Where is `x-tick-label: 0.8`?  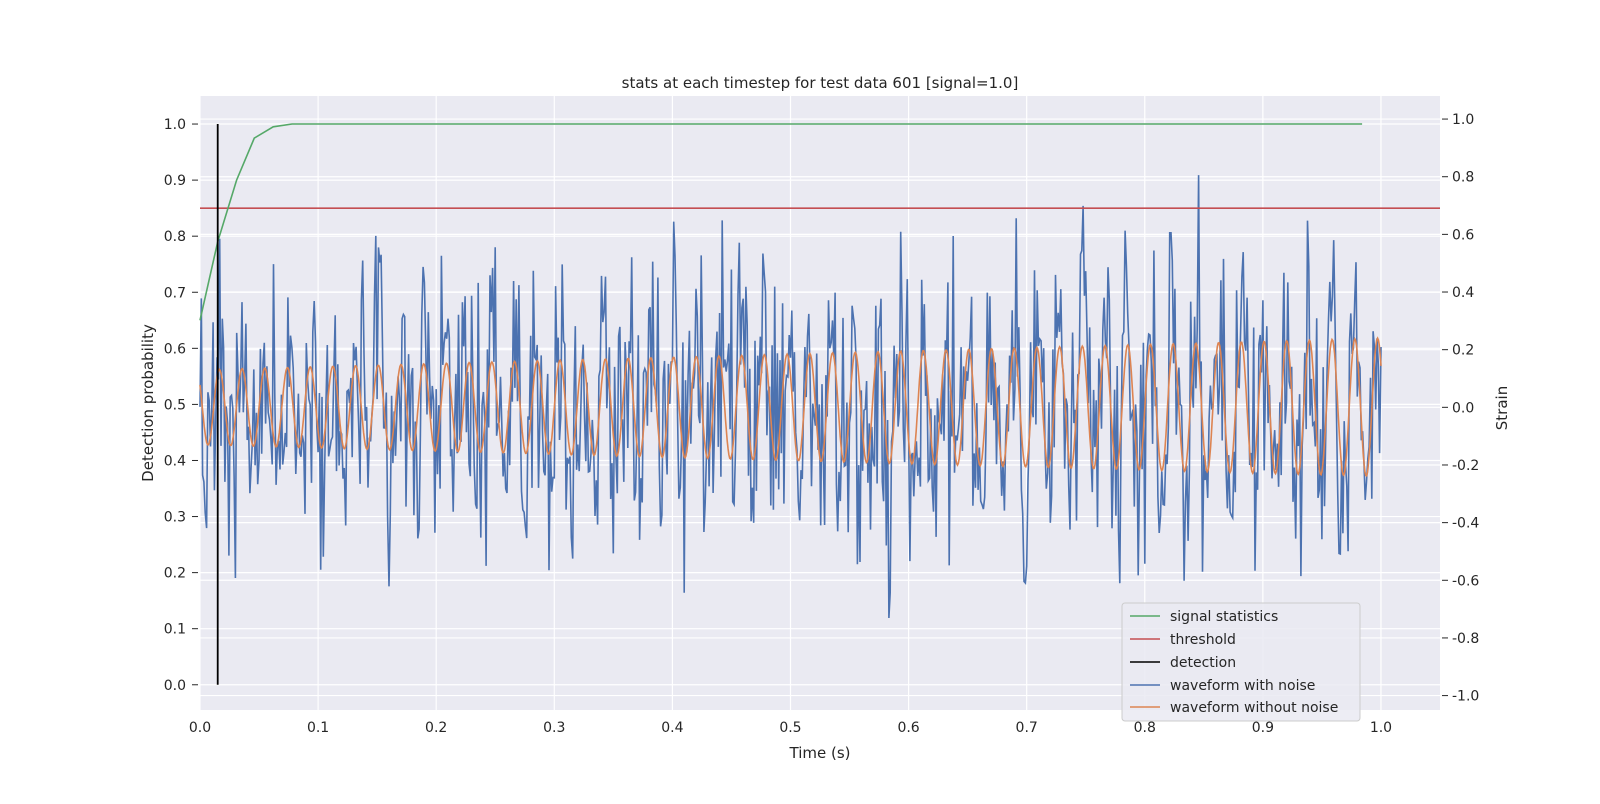 x-tick-label: 0.8 is located at coordinates (1145, 728).